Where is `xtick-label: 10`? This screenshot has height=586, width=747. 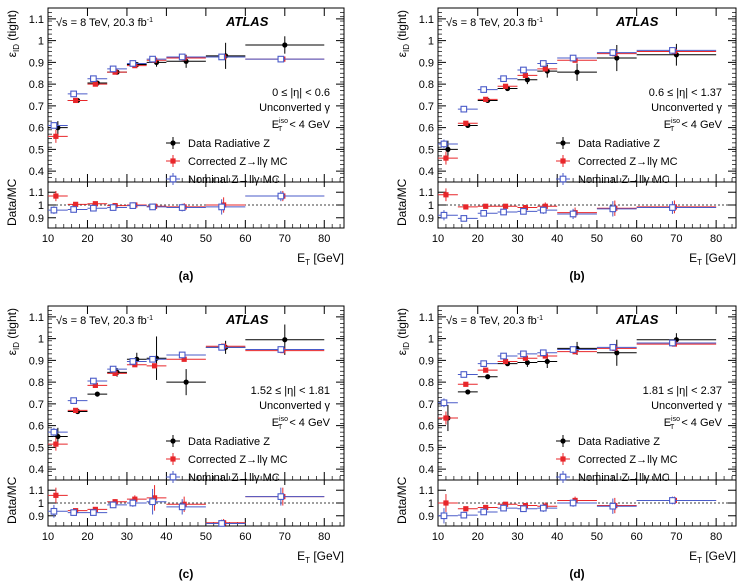 xtick-label: 10 is located at coordinates (438, 239).